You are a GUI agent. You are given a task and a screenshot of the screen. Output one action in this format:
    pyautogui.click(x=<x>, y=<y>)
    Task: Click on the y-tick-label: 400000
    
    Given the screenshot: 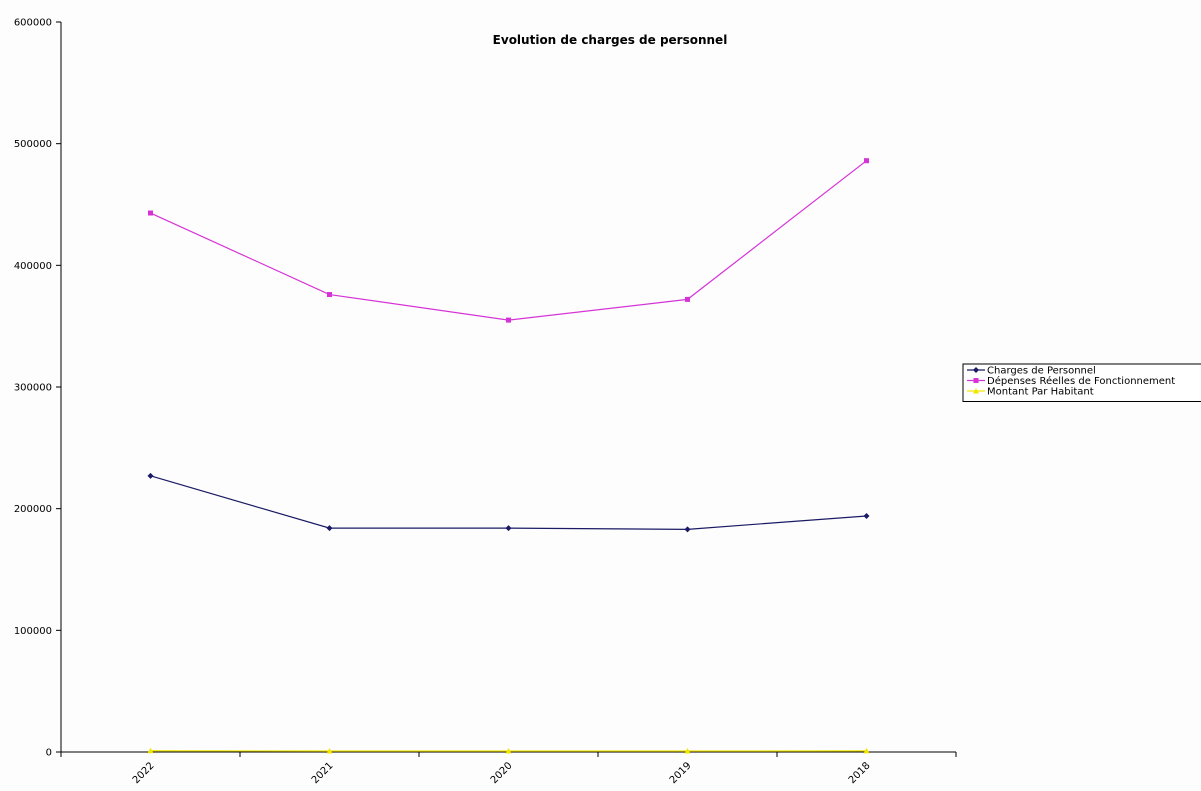 What is the action you would take?
    pyautogui.click(x=33, y=266)
    